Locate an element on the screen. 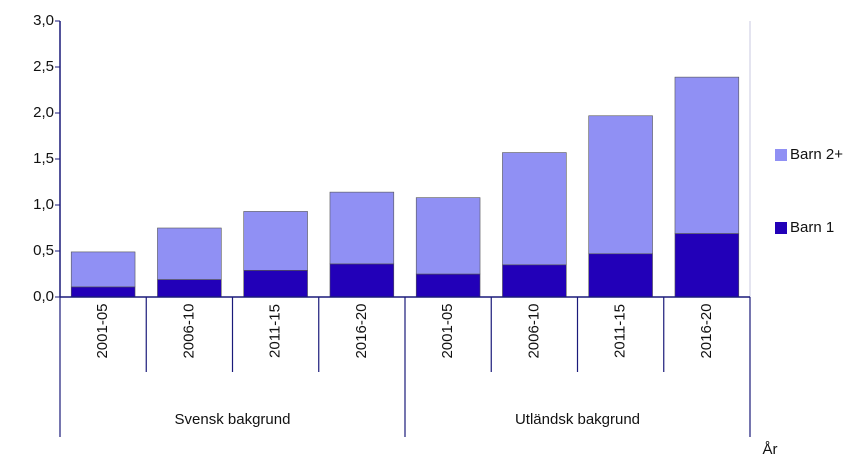 This screenshot has height=460, width=868. y-tick-label: 2,5 is located at coordinates (43, 66).